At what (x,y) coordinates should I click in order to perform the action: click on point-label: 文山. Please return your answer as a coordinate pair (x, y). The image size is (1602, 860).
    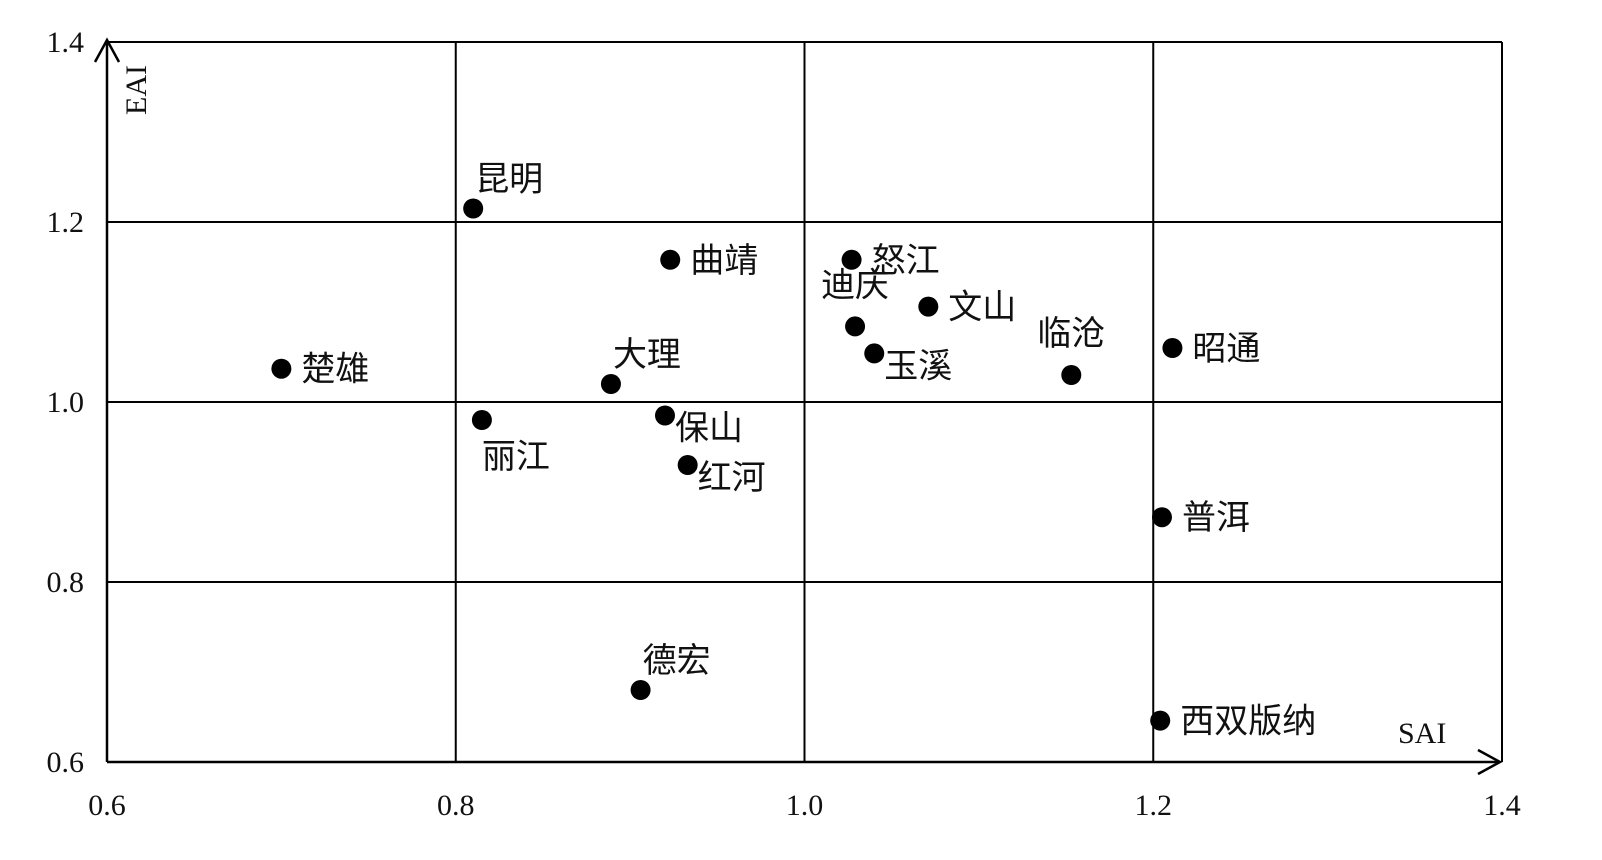
    Looking at the image, I should click on (982, 308).